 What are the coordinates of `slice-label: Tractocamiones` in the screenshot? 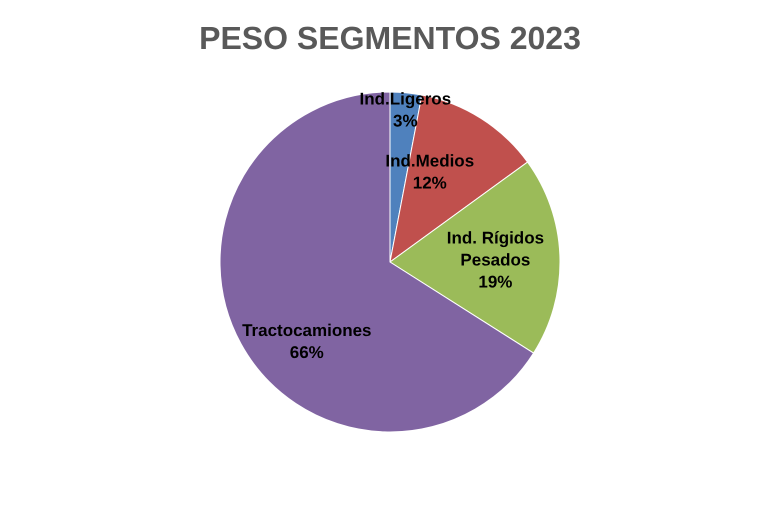 It's located at (307, 330).